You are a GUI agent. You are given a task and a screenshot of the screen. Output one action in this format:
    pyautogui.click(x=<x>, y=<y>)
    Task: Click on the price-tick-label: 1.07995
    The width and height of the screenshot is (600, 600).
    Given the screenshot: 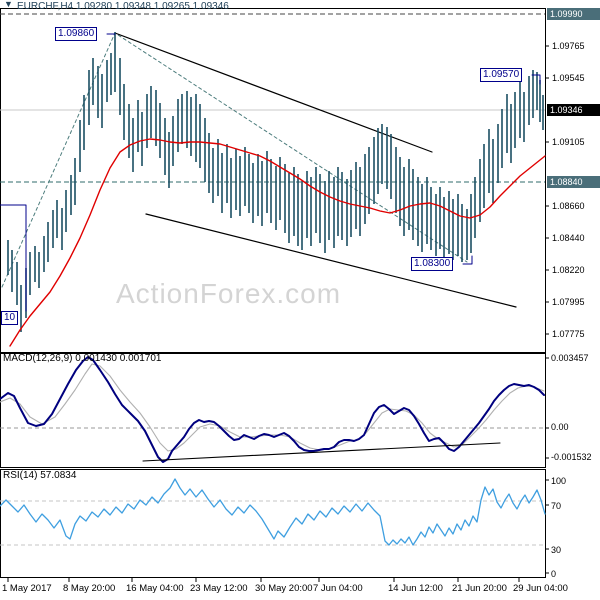 What is the action you would take?
    pyautogui.click(x=568, y=302)
    